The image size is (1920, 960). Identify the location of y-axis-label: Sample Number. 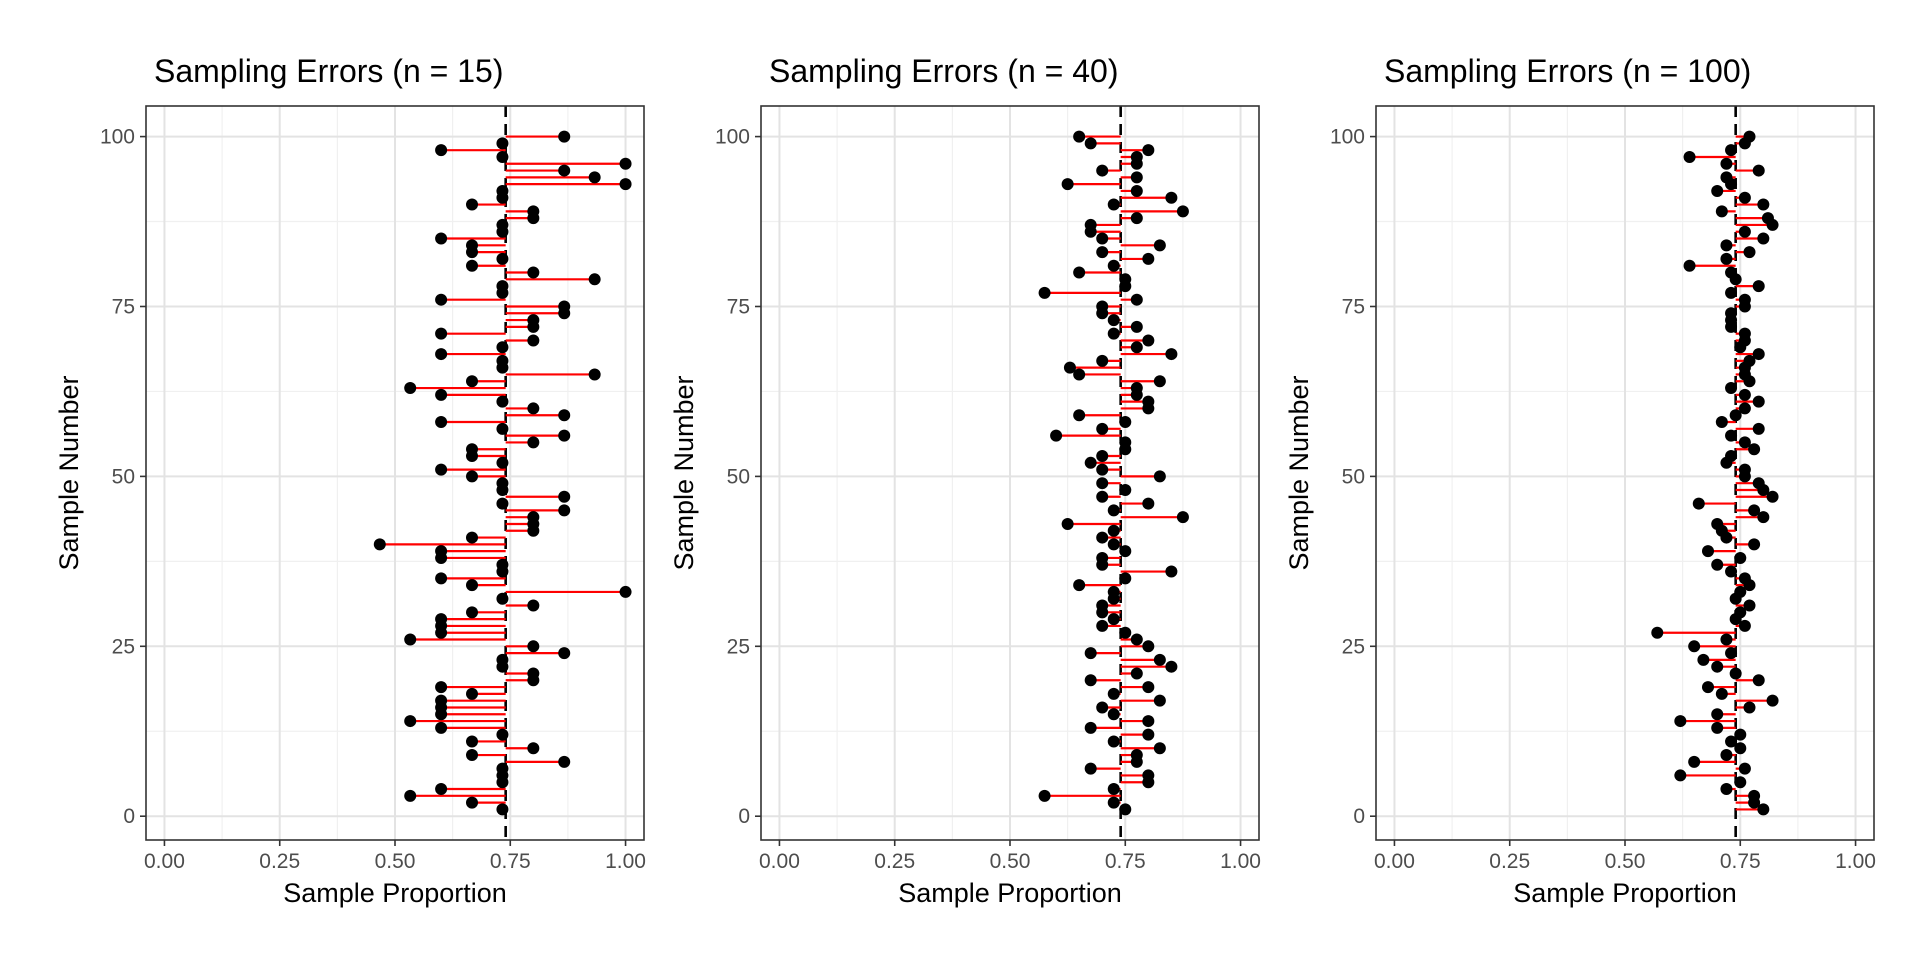
(1299, 472).